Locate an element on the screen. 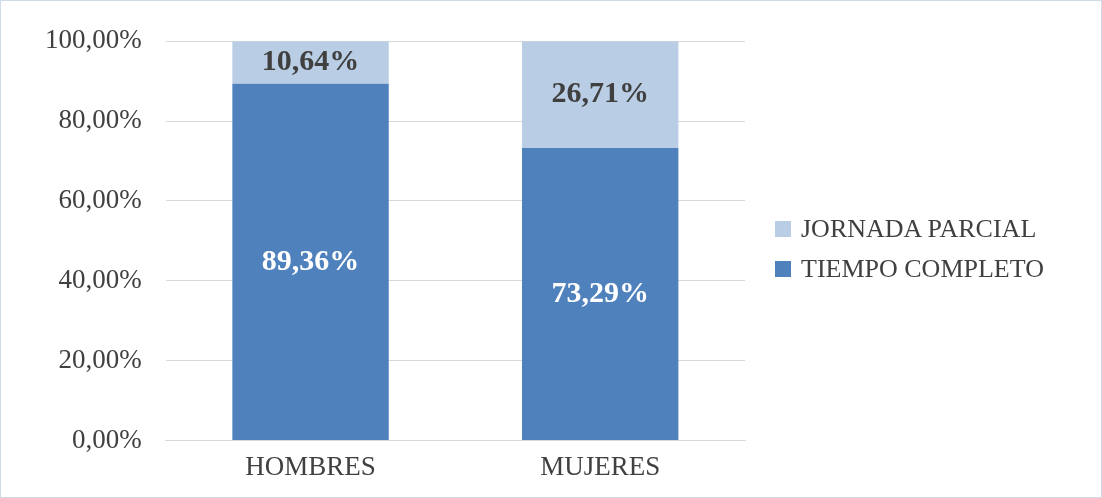  data-label: 73,29% is located at coordinates (600, 291).